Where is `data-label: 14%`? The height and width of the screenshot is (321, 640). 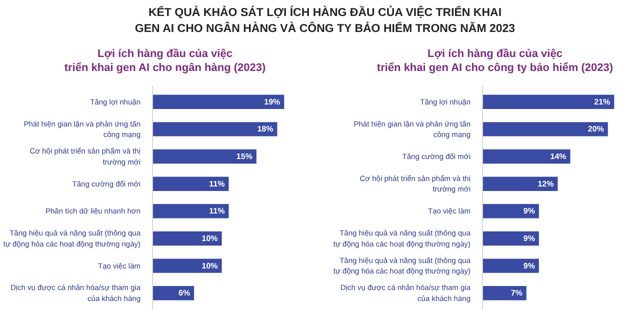
data-label: 14% is located at coordinates (558, 156).